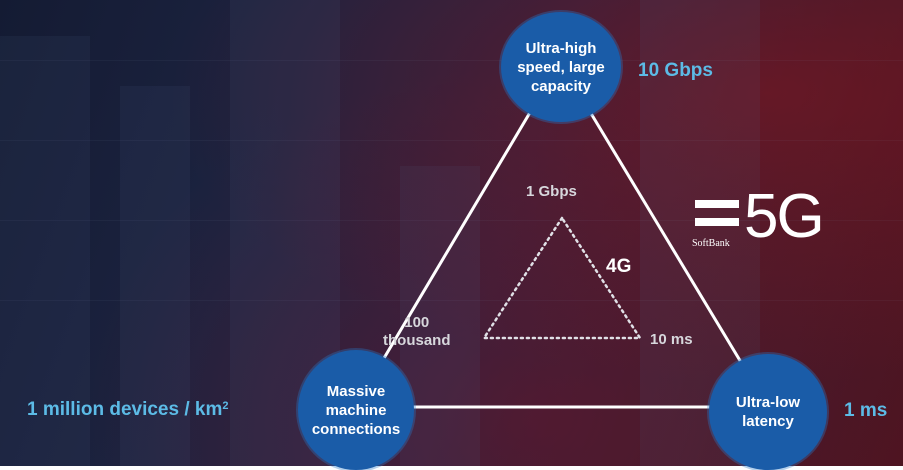 This screenshot has height=470, width=903. I want to click on ultra-low-latency-label: Ultra-low latency, so click(768, 412).